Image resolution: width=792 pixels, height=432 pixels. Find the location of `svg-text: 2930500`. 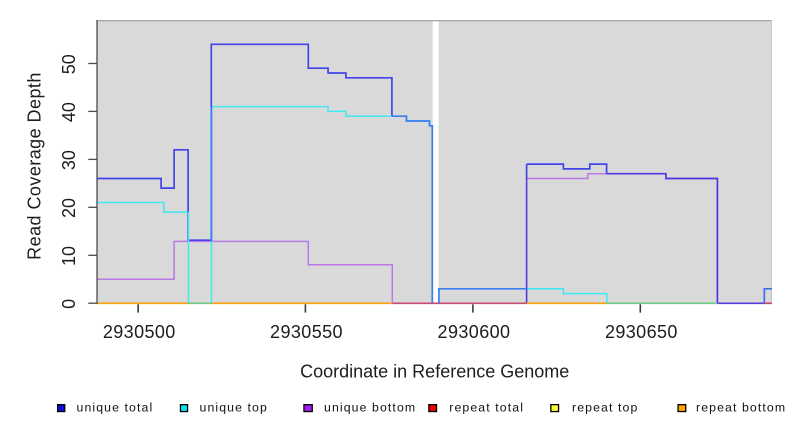

svg-text: 2930500 is located at coordinates (139, 332).